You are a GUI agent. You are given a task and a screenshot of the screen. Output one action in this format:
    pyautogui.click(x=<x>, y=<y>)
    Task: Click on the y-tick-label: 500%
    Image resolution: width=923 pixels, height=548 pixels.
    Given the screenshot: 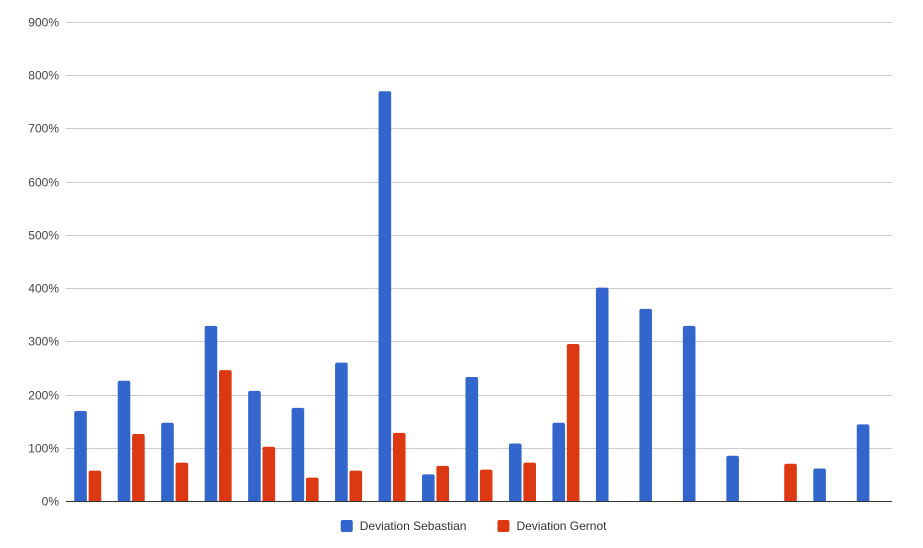 What is the action you would take?
    pyautogui.click(x=43, y=236)
    